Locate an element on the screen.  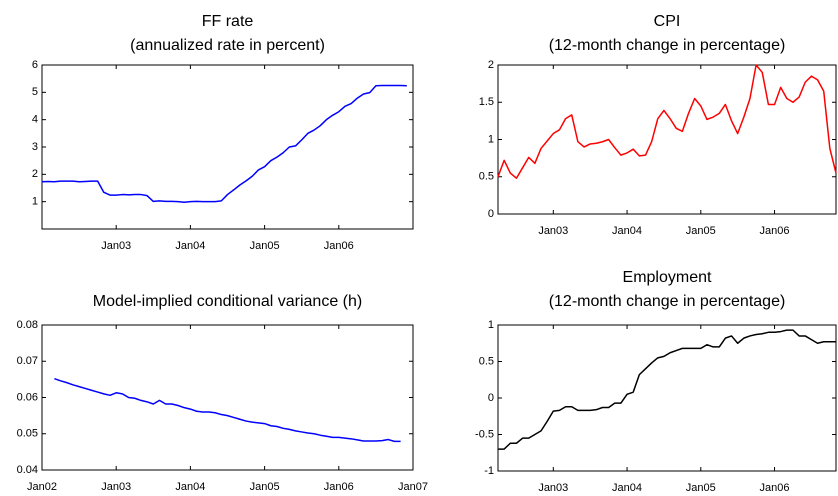
y-tick-label: -0.5 is located at coordinates (484, 434).